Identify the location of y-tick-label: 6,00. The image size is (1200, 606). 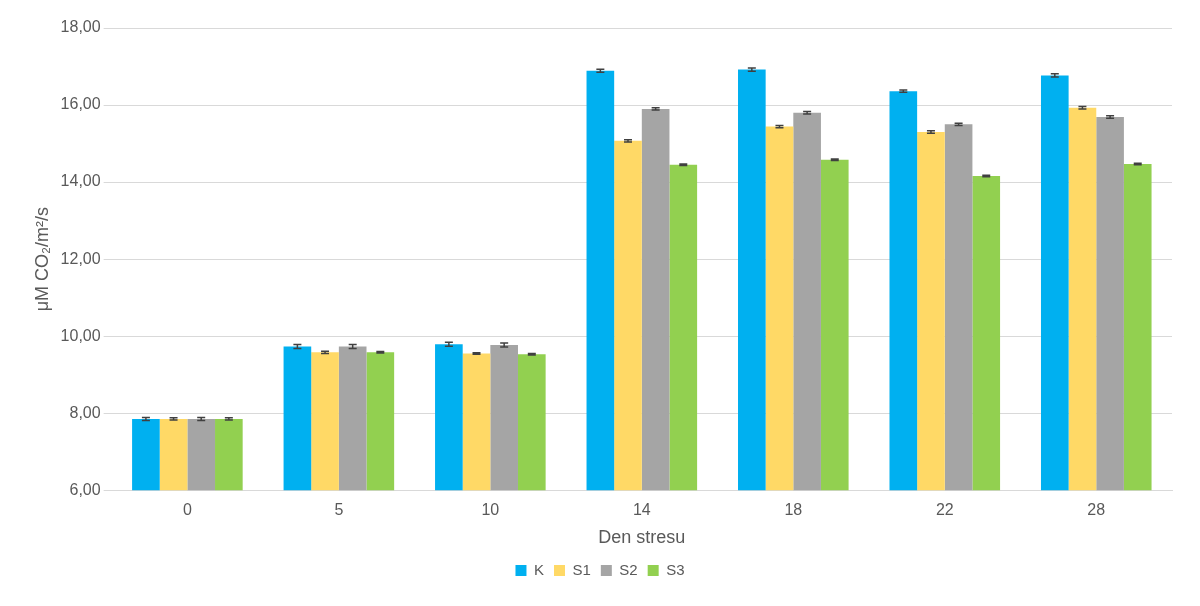
(85, 489).